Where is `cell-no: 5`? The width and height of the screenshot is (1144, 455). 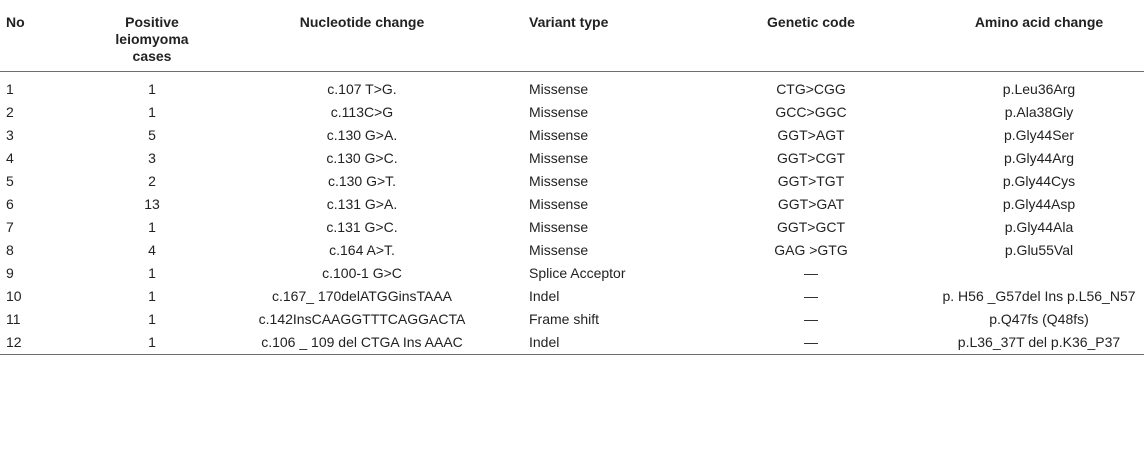 cell-no: 5 is located at coordinates (10, 181).